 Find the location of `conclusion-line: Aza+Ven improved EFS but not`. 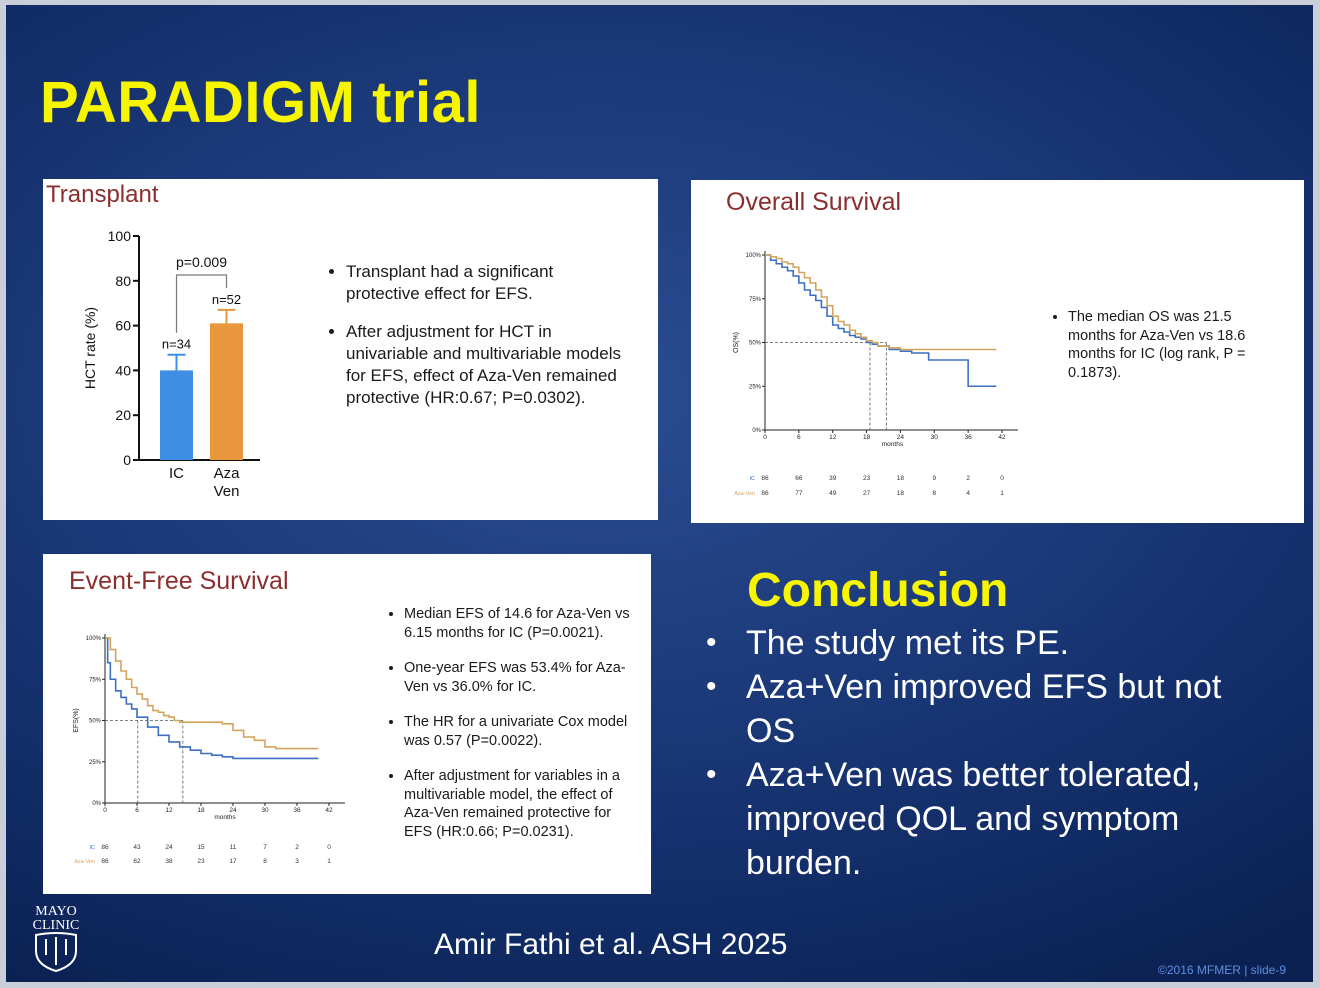

conclusion-line: Aza+Ven improved EFS but not is located at coordinates (984, 687).